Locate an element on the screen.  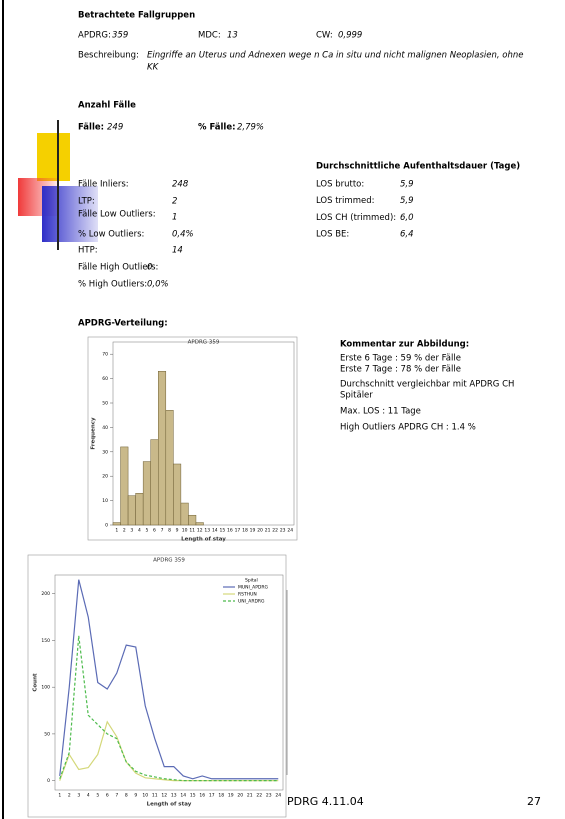
text: 6,4 is located at coordinates (407, 235).